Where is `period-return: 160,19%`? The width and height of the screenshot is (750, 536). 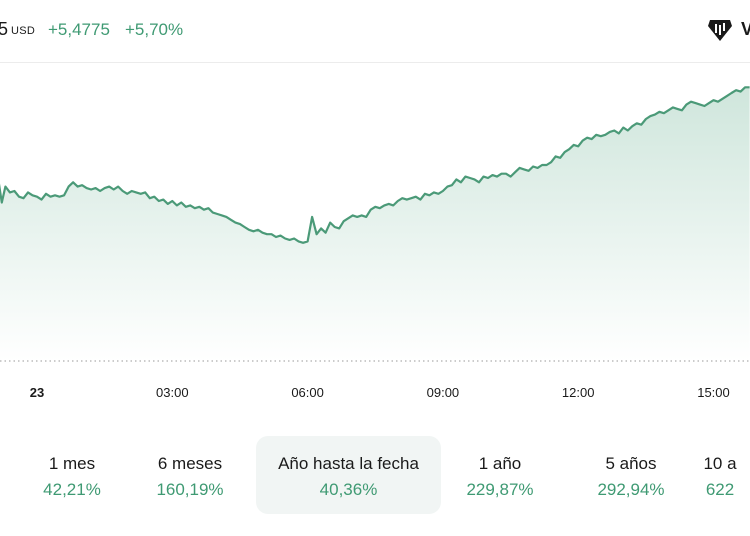 period-return: 160,19% is located at coordinates (190, 489).